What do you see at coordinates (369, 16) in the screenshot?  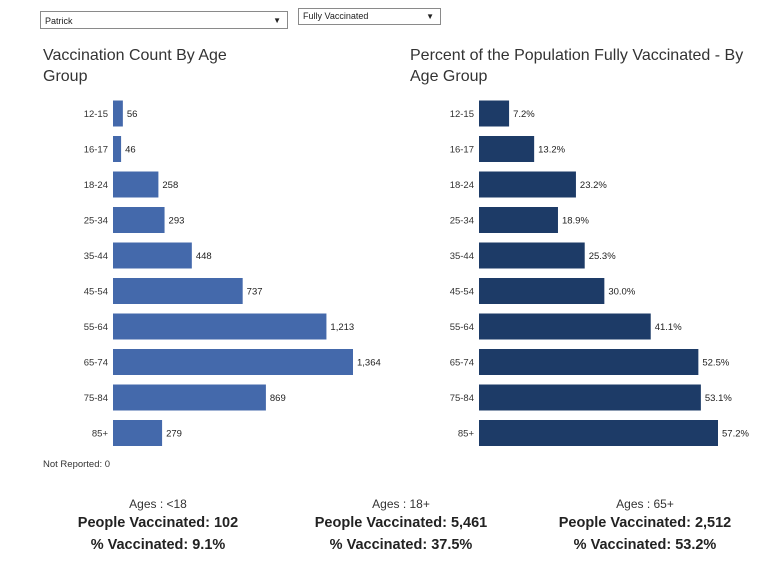 I see `vaccination-status-dropdown: Fully Vaccinated ▼` at bounding box center [369, 16].